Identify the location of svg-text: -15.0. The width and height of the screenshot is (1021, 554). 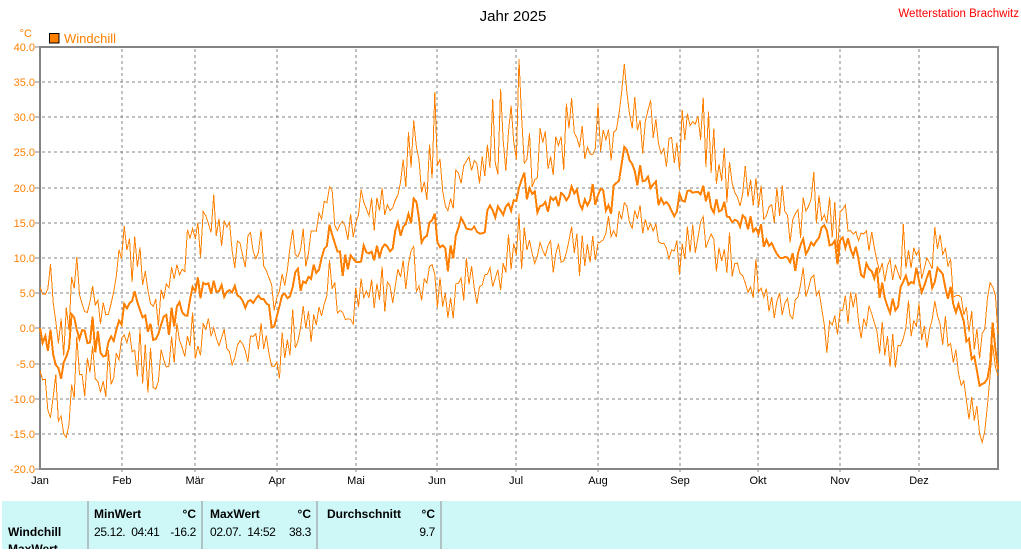
(22, 435).